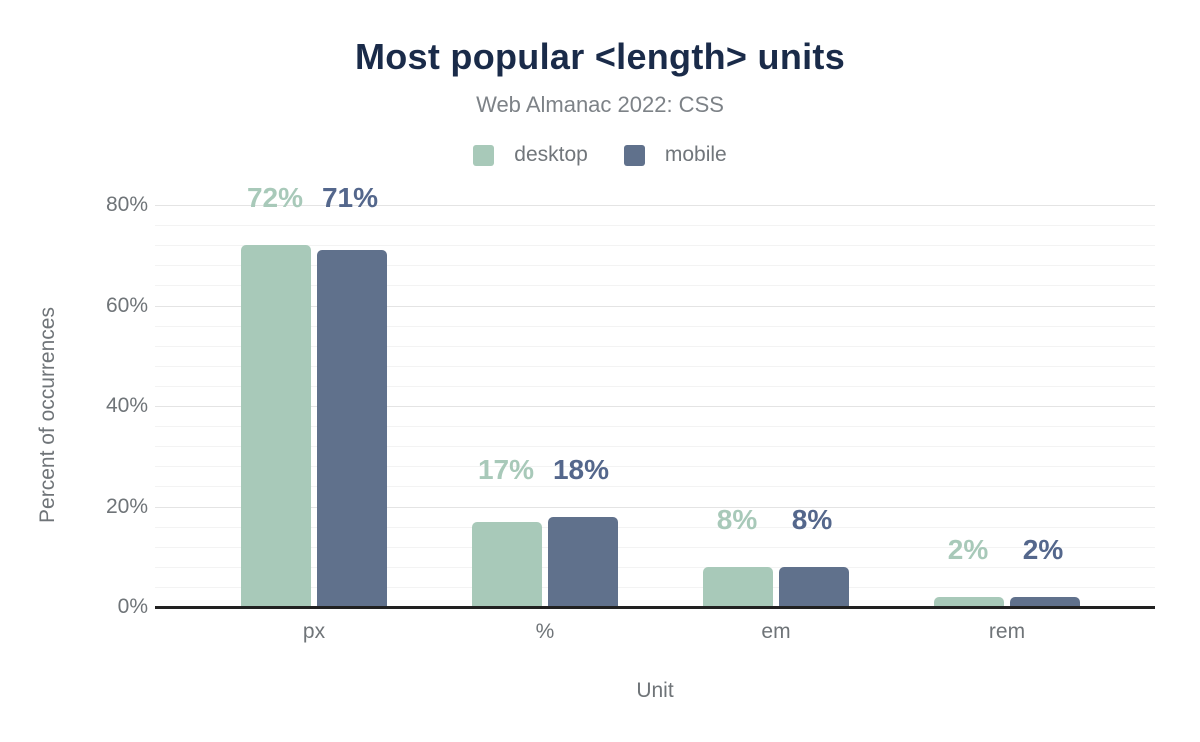 This screenshot has width=1200, height=742. Describe the element at coordinates (350, 198) in the screenshot. I see `mobile-value-label-px: 71%` at that location.